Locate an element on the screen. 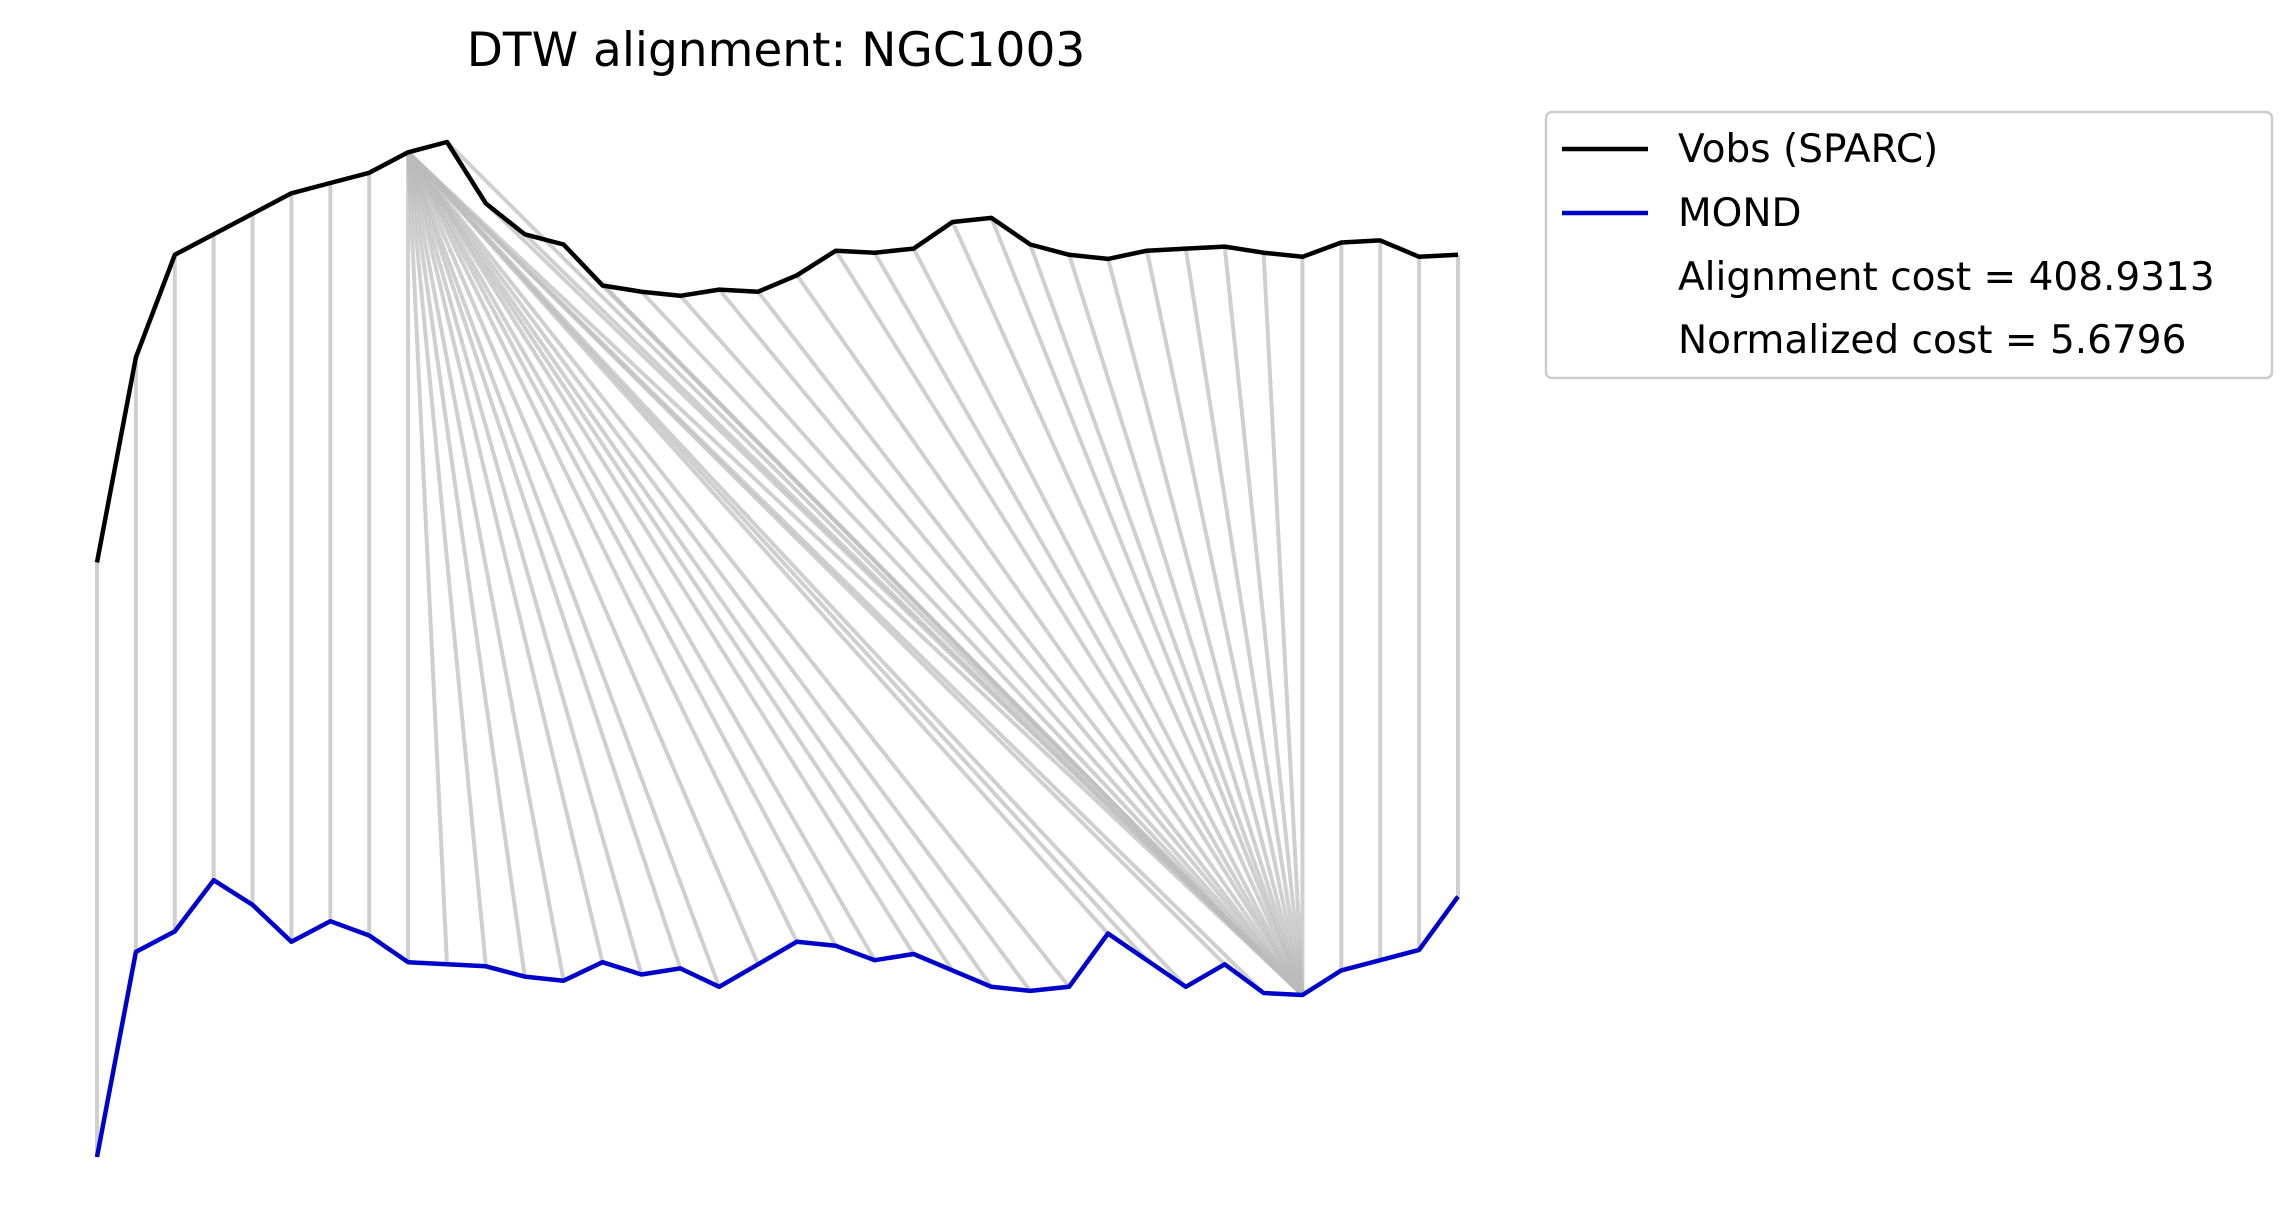 This screenshot has width=2291, height=1231. legend-label-vobs: Vobs (SPARC) is located at coordinates (1808, 149).